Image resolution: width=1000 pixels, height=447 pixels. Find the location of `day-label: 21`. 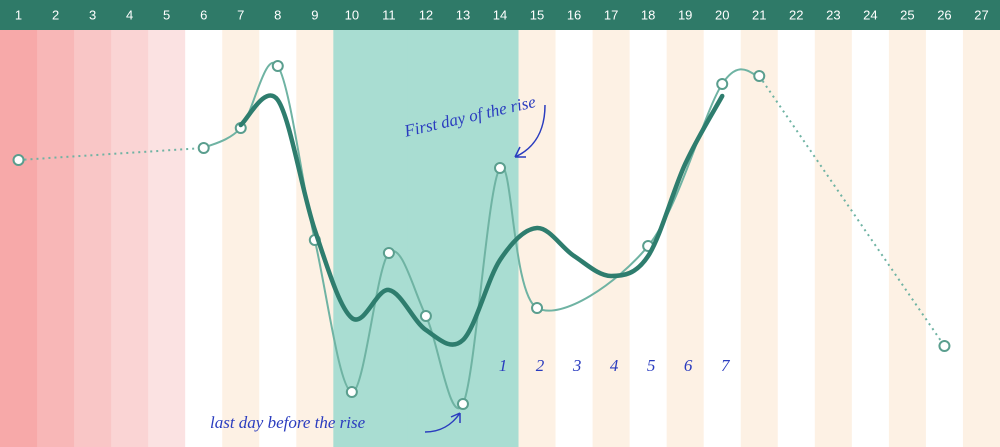

day-label: 21 is located at coordinates (759, 14).